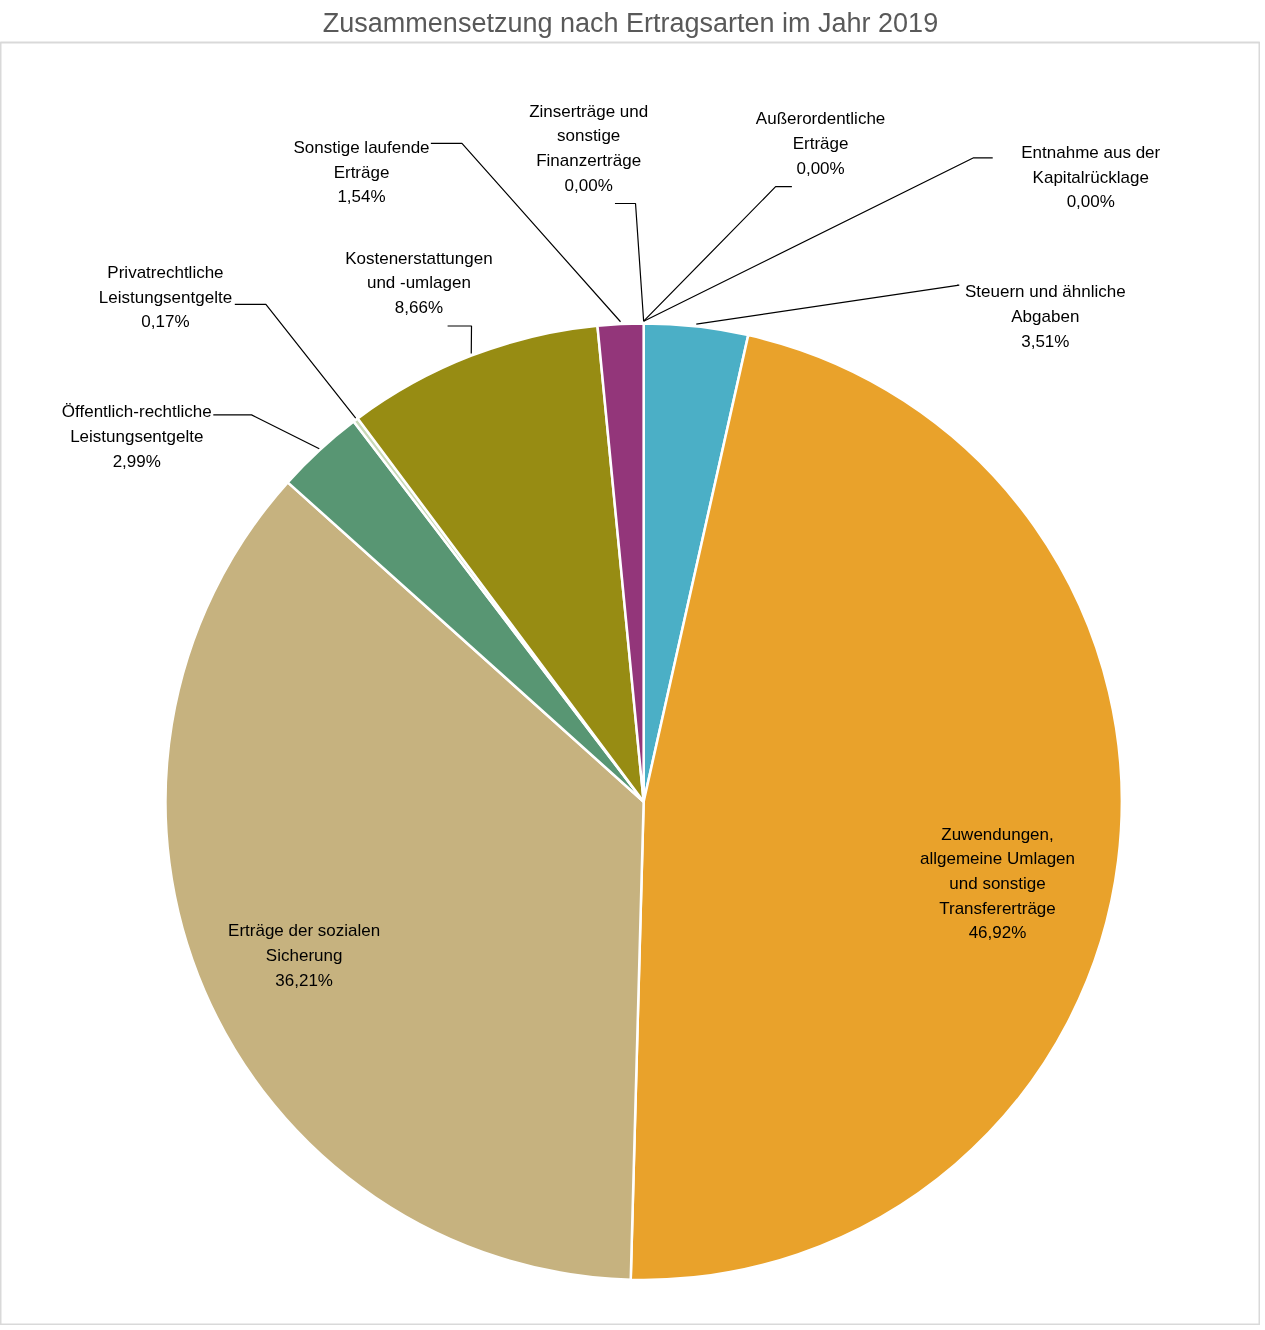  Describe the element at coordinates (304, 980) in the screenshot. I see `data-label: 36,21%` at that location.